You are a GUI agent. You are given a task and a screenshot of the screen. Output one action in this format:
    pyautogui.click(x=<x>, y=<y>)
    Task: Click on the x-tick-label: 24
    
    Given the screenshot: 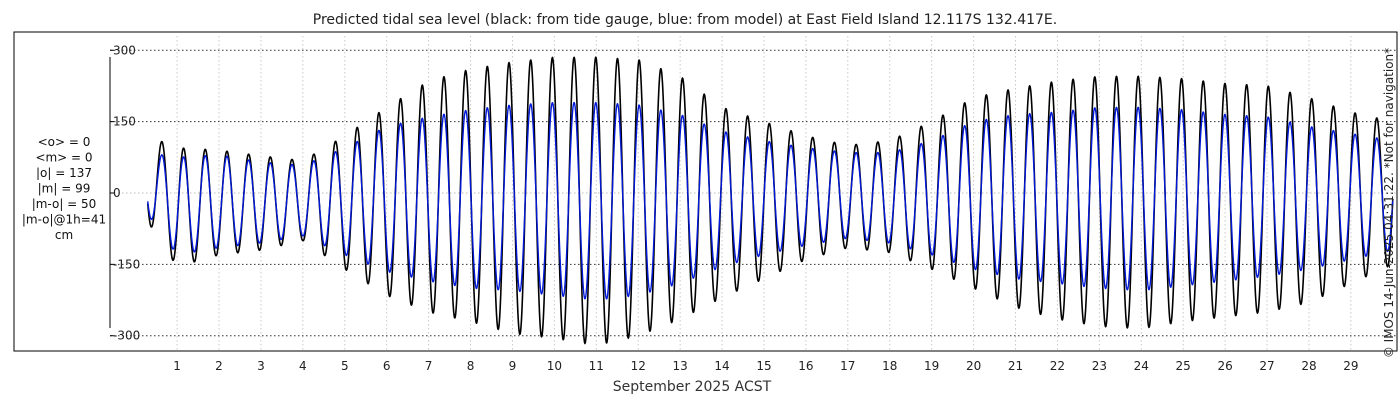 What is the action you would take?
    pyautogui.click(x=1141, y=366)
    